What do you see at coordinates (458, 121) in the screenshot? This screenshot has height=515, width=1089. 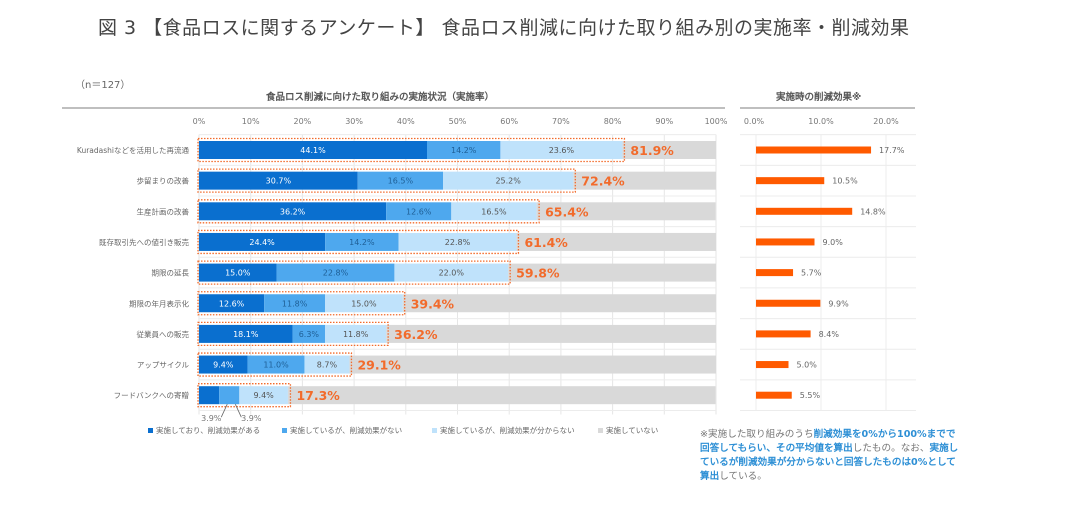 I see `left-x-tick-label: 50%` at bounding box center [458, 121].